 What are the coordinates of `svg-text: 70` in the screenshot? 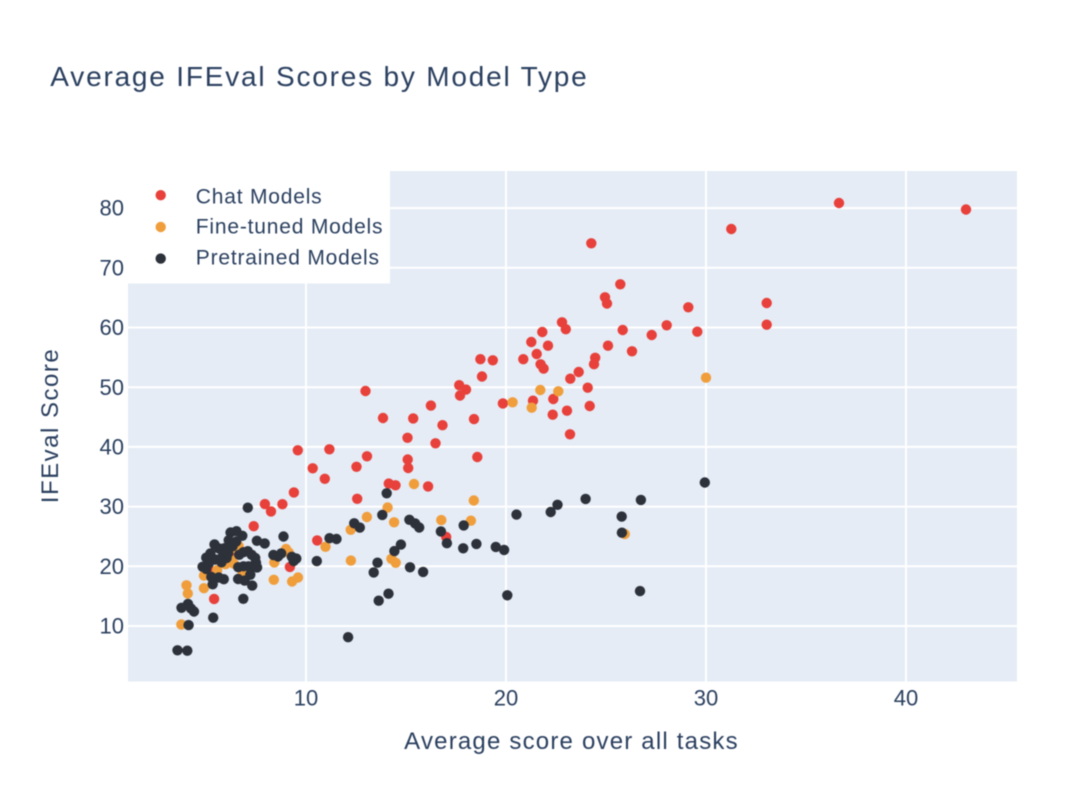 It's located at (112, 267).